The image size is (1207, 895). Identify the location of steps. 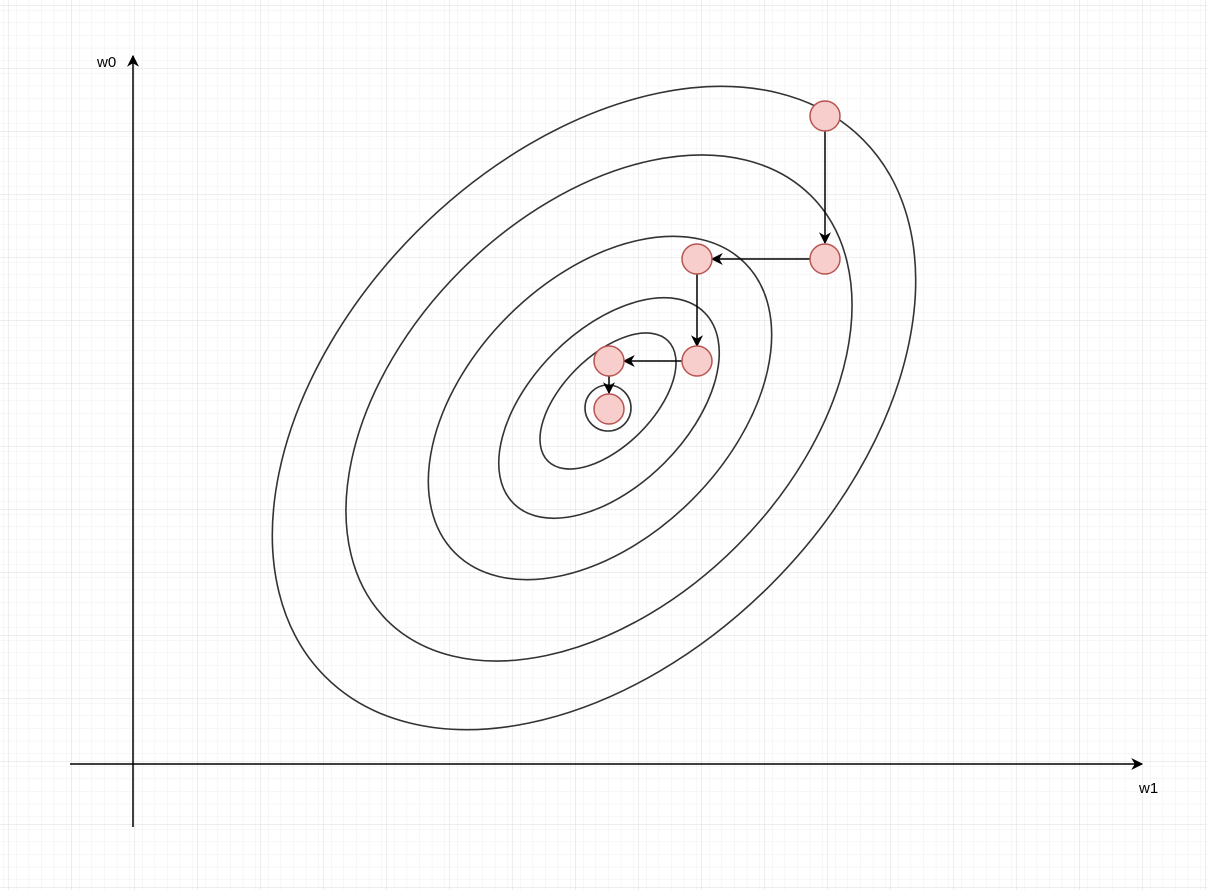
(717, 263).